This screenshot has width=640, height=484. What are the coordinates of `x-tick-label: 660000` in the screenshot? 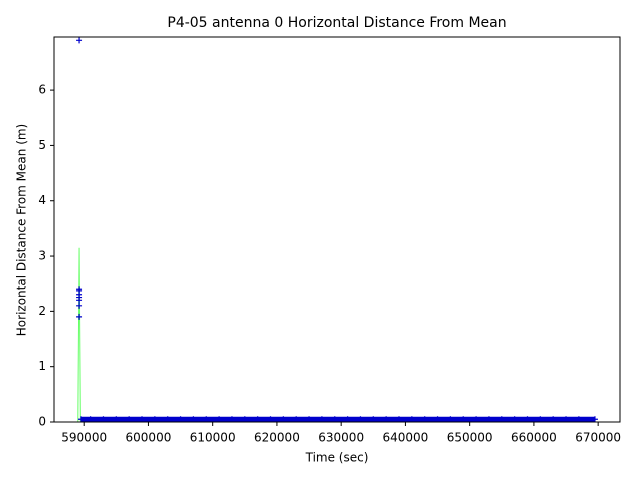 It's located at (534, 438).